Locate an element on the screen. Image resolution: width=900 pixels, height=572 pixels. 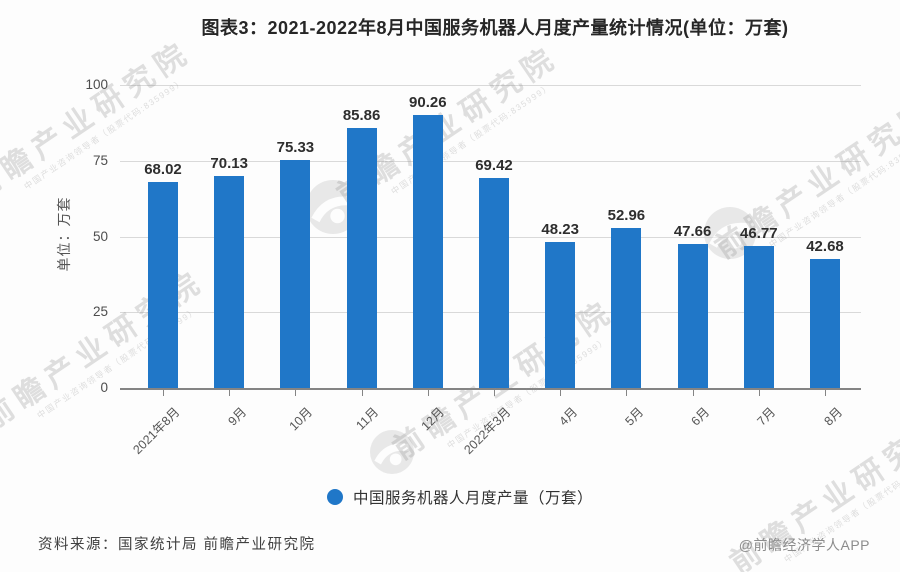
x-axis-label: 2021年8月 is located at coordinates (156, 430).